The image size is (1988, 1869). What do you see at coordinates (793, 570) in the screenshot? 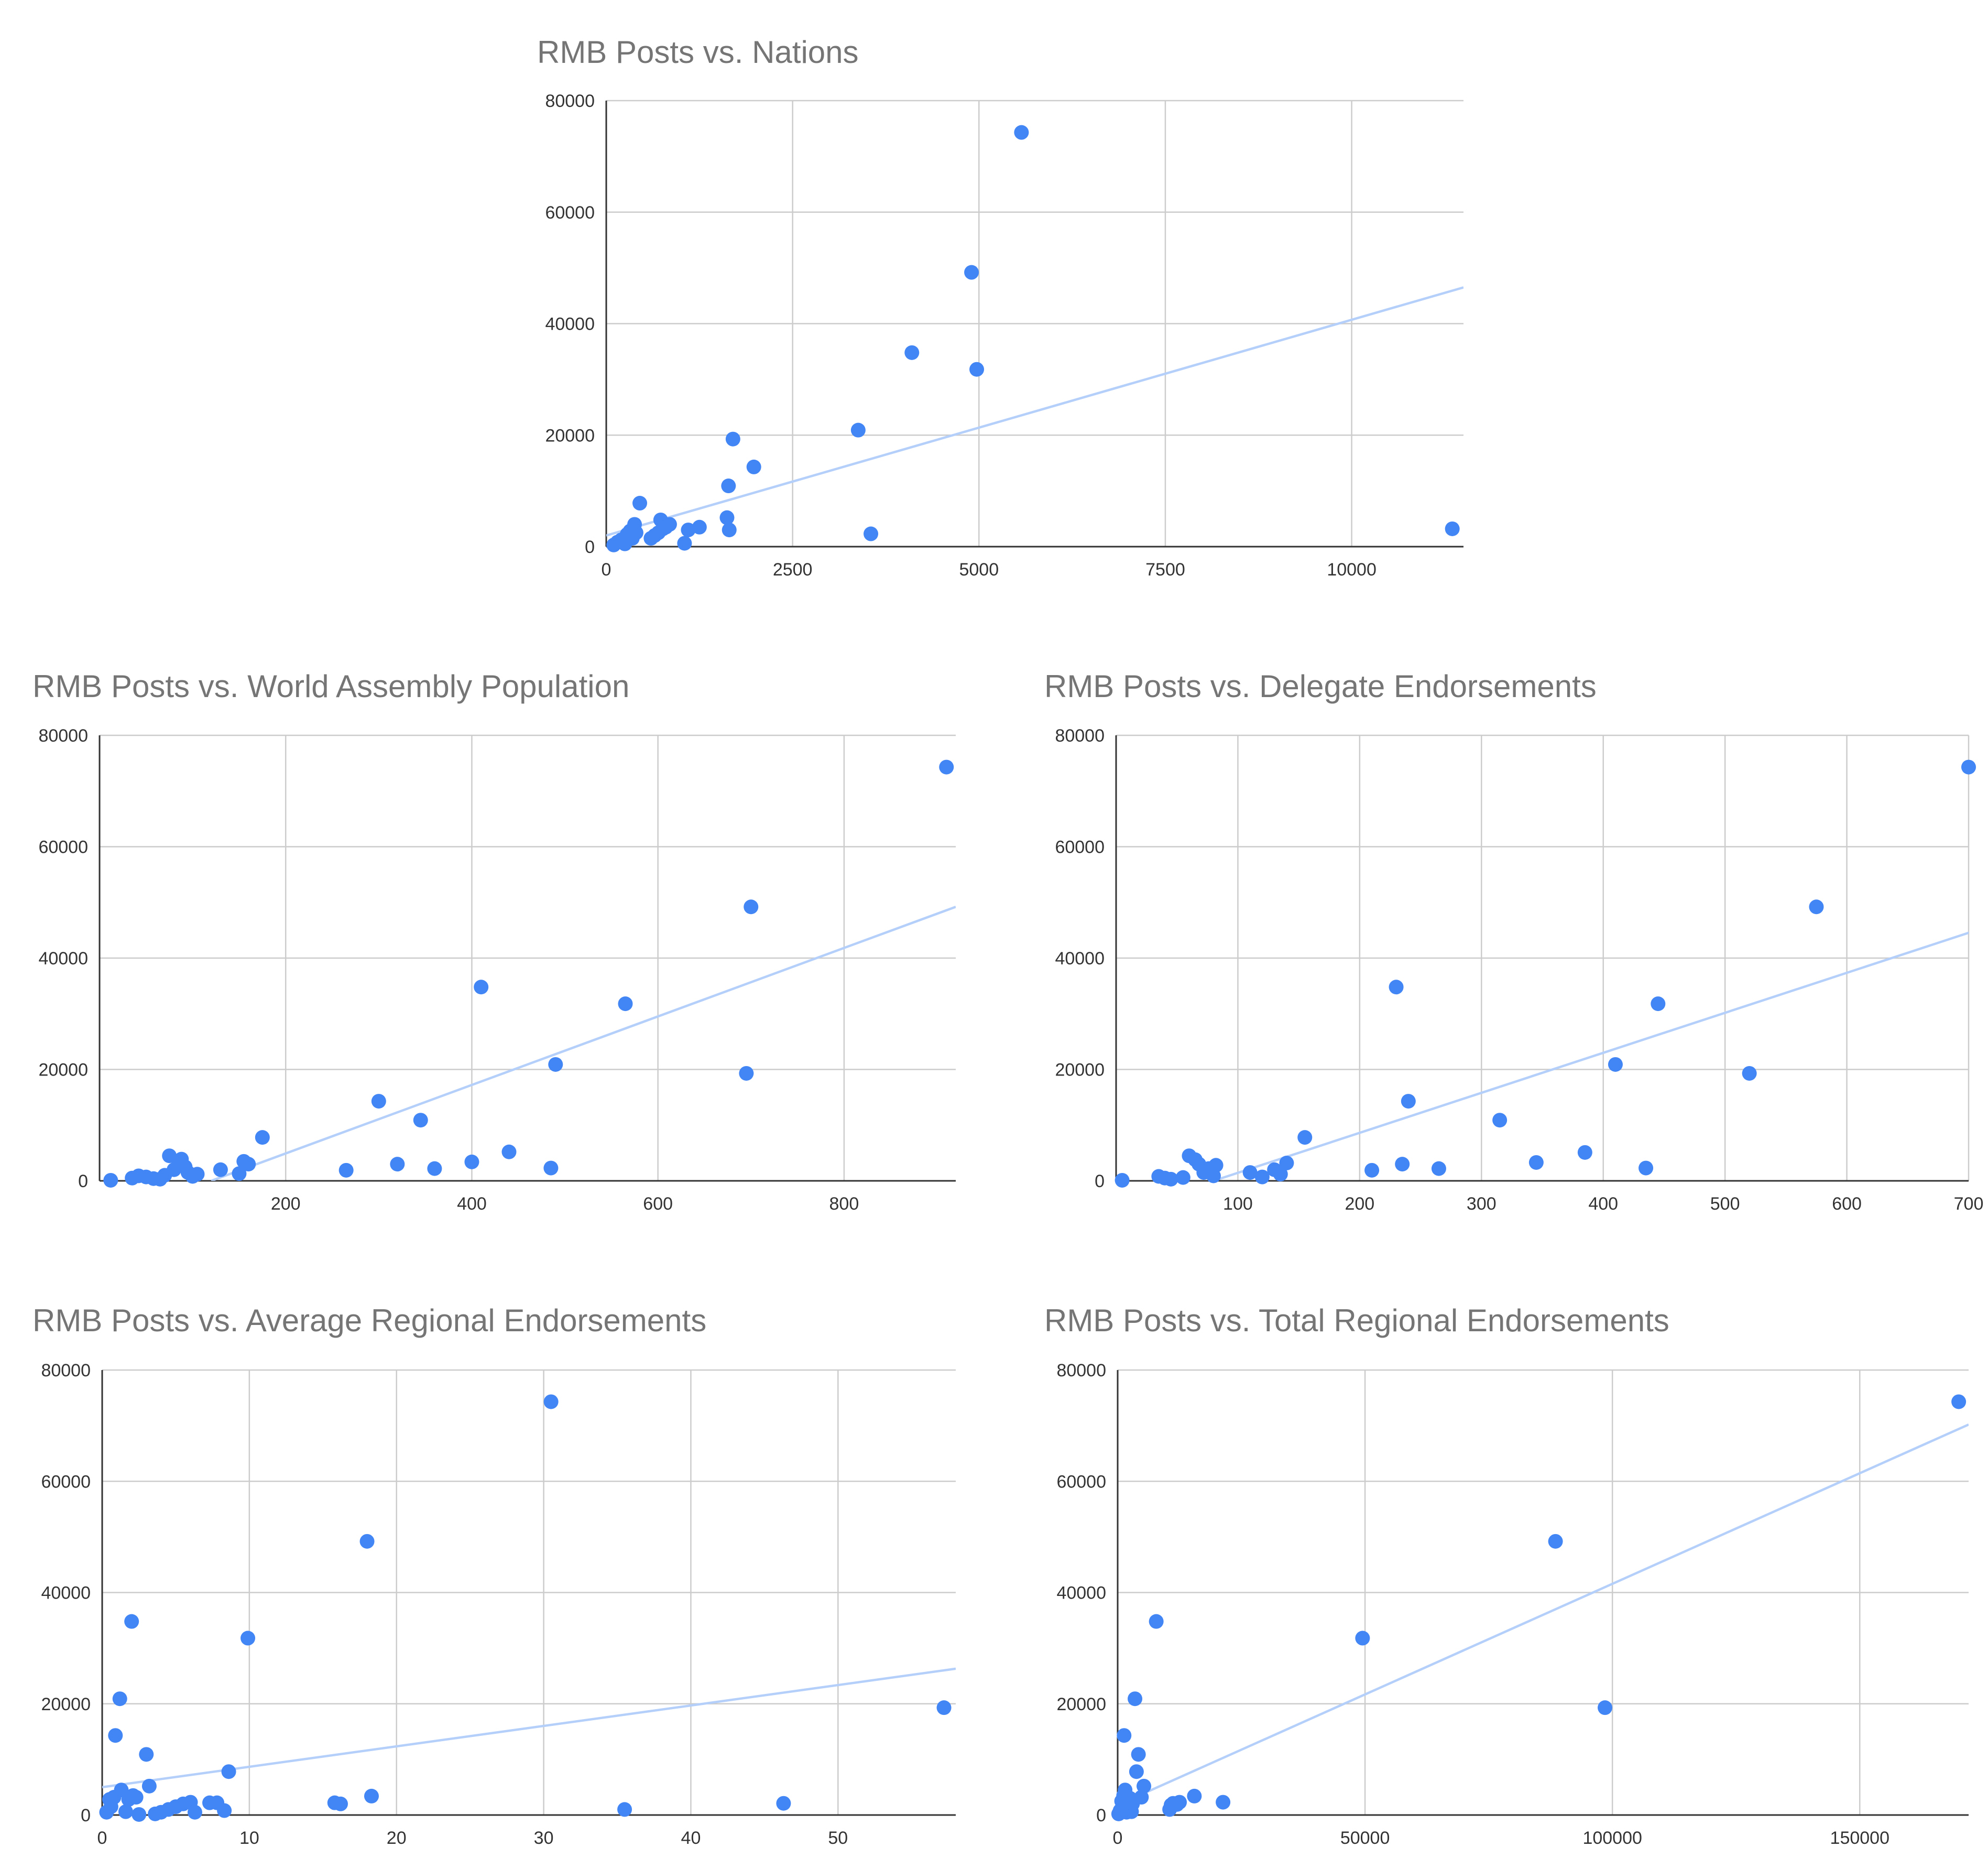
I see `x-tick-label: 2500` at bounding box center [793, 570].